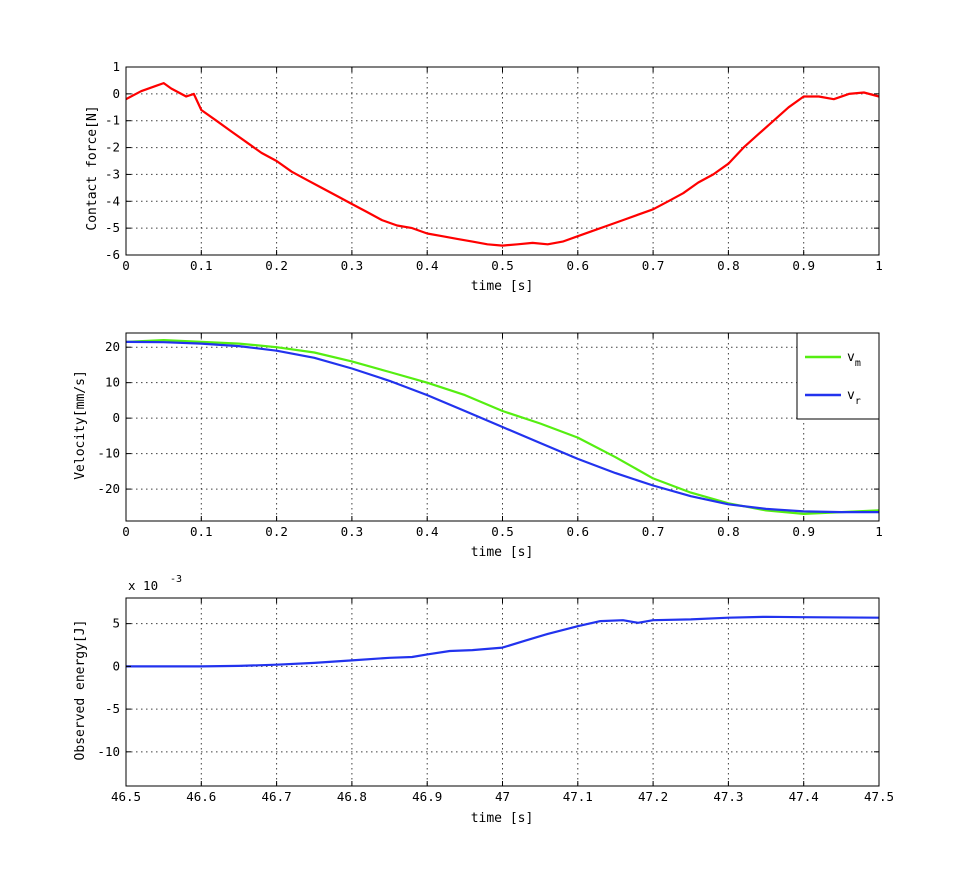  Describe the element at coordinates (92, 167) in the screenshot. I see `contact-force-ylabel: Contact force[N]` at that location.